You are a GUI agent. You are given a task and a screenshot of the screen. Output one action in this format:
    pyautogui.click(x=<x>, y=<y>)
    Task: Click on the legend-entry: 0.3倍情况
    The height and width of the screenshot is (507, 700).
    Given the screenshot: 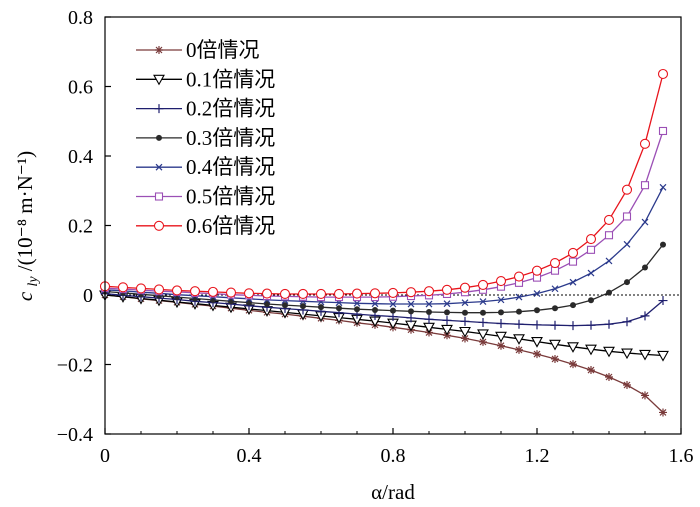 What is the action you would take?
    pyautogui.click(x=205, y=138)
    